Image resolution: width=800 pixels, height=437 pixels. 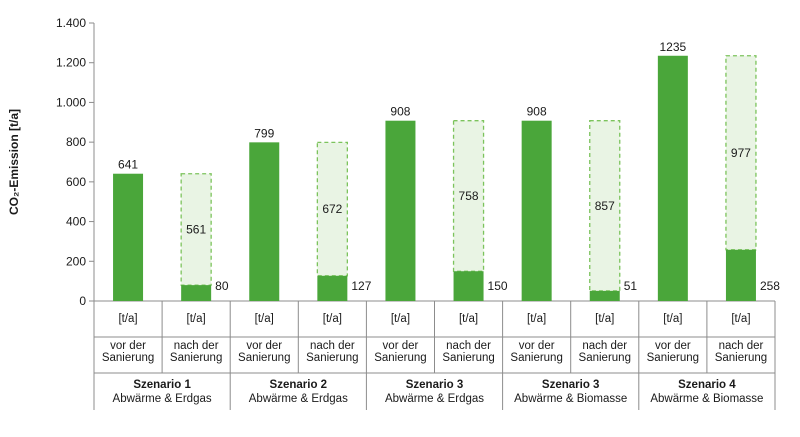 I want to click on reduction-value-label: 672, so click(x=332, y=209).